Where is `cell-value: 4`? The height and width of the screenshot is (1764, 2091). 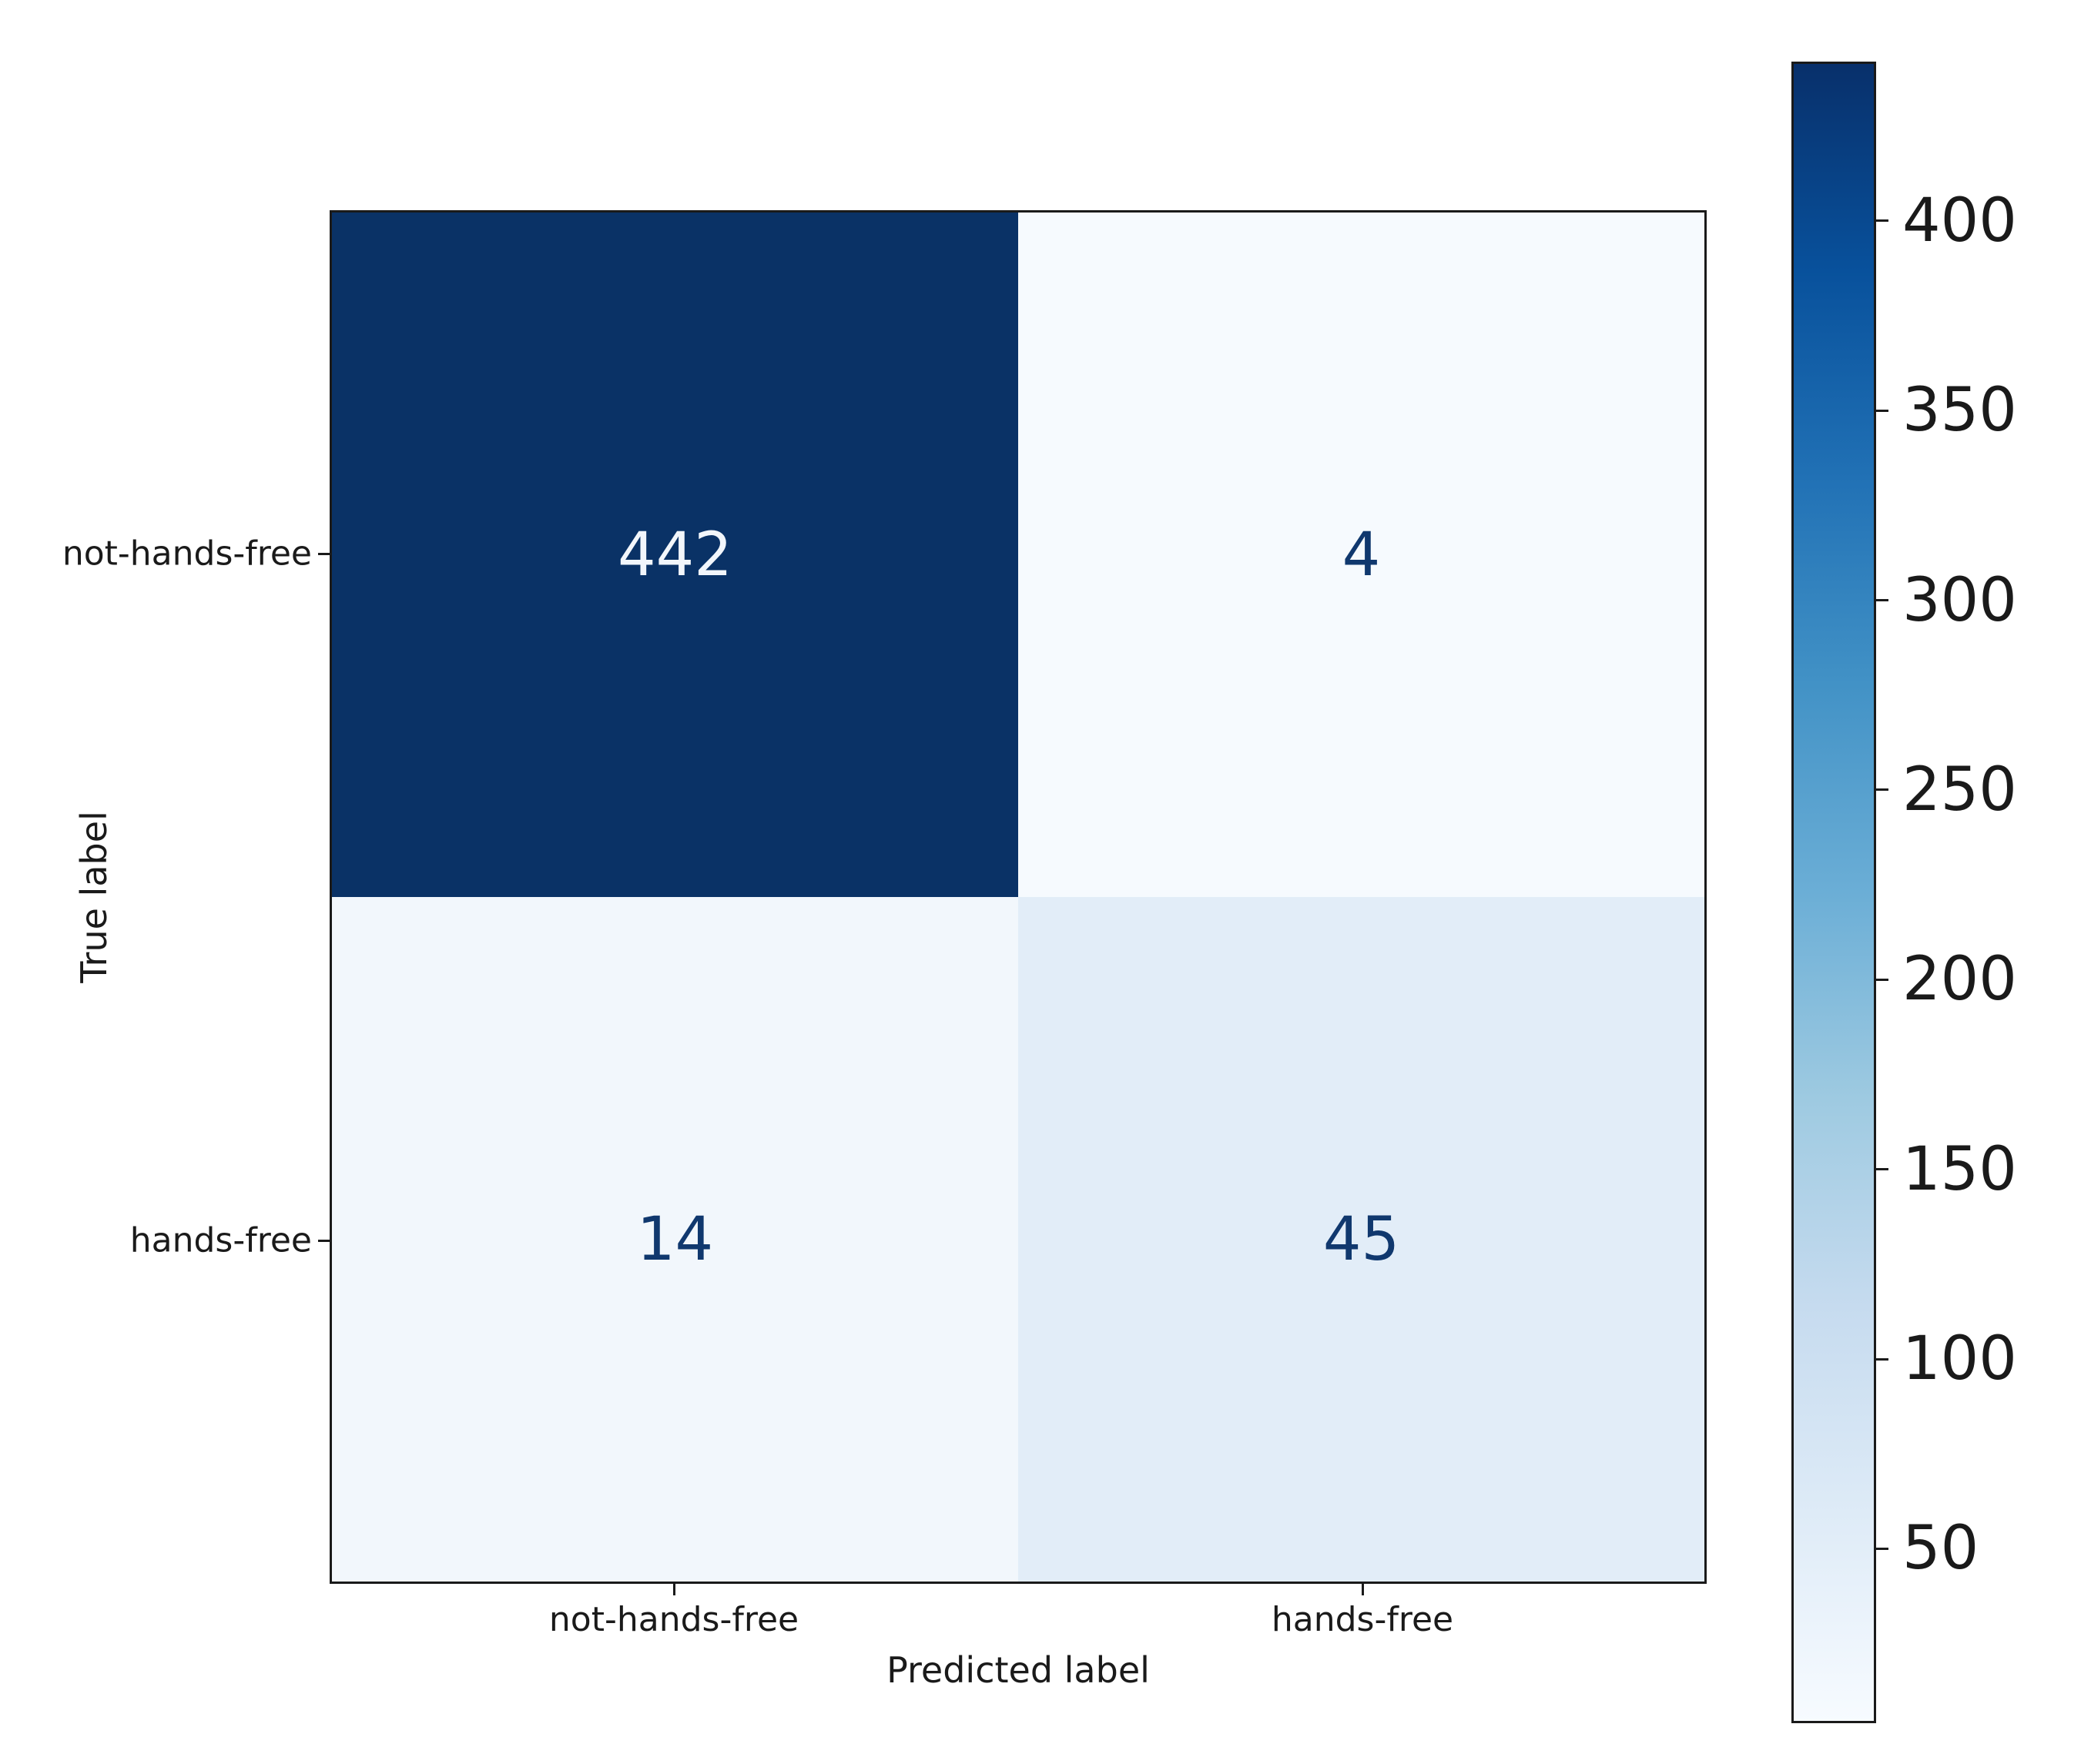 cell-value: 4 is located at coordinates (1361, 555).